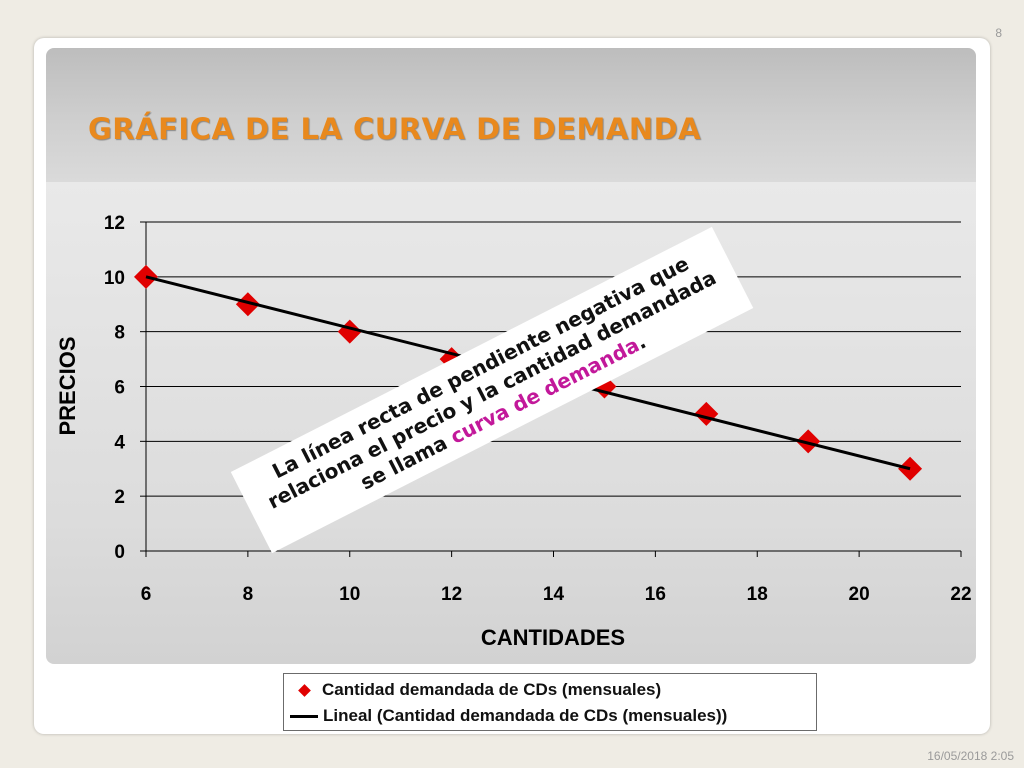 The width and height of the screenshot is (1024, 768). Describe the element at coordinates (655, 594) in the screenshot. I see `x-tick-label: 16` at that location.